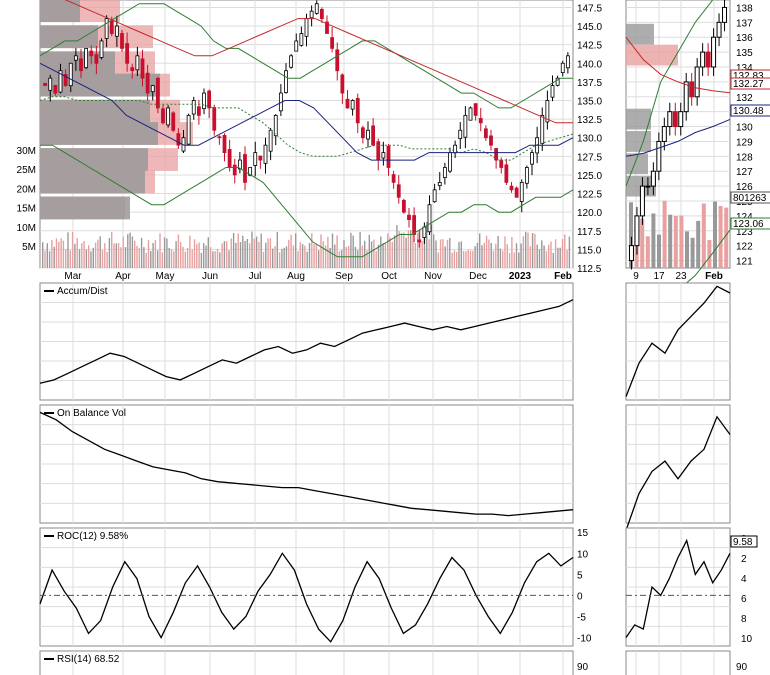  I want to click on roc-y-tick-2: 5, so click(580, 575).